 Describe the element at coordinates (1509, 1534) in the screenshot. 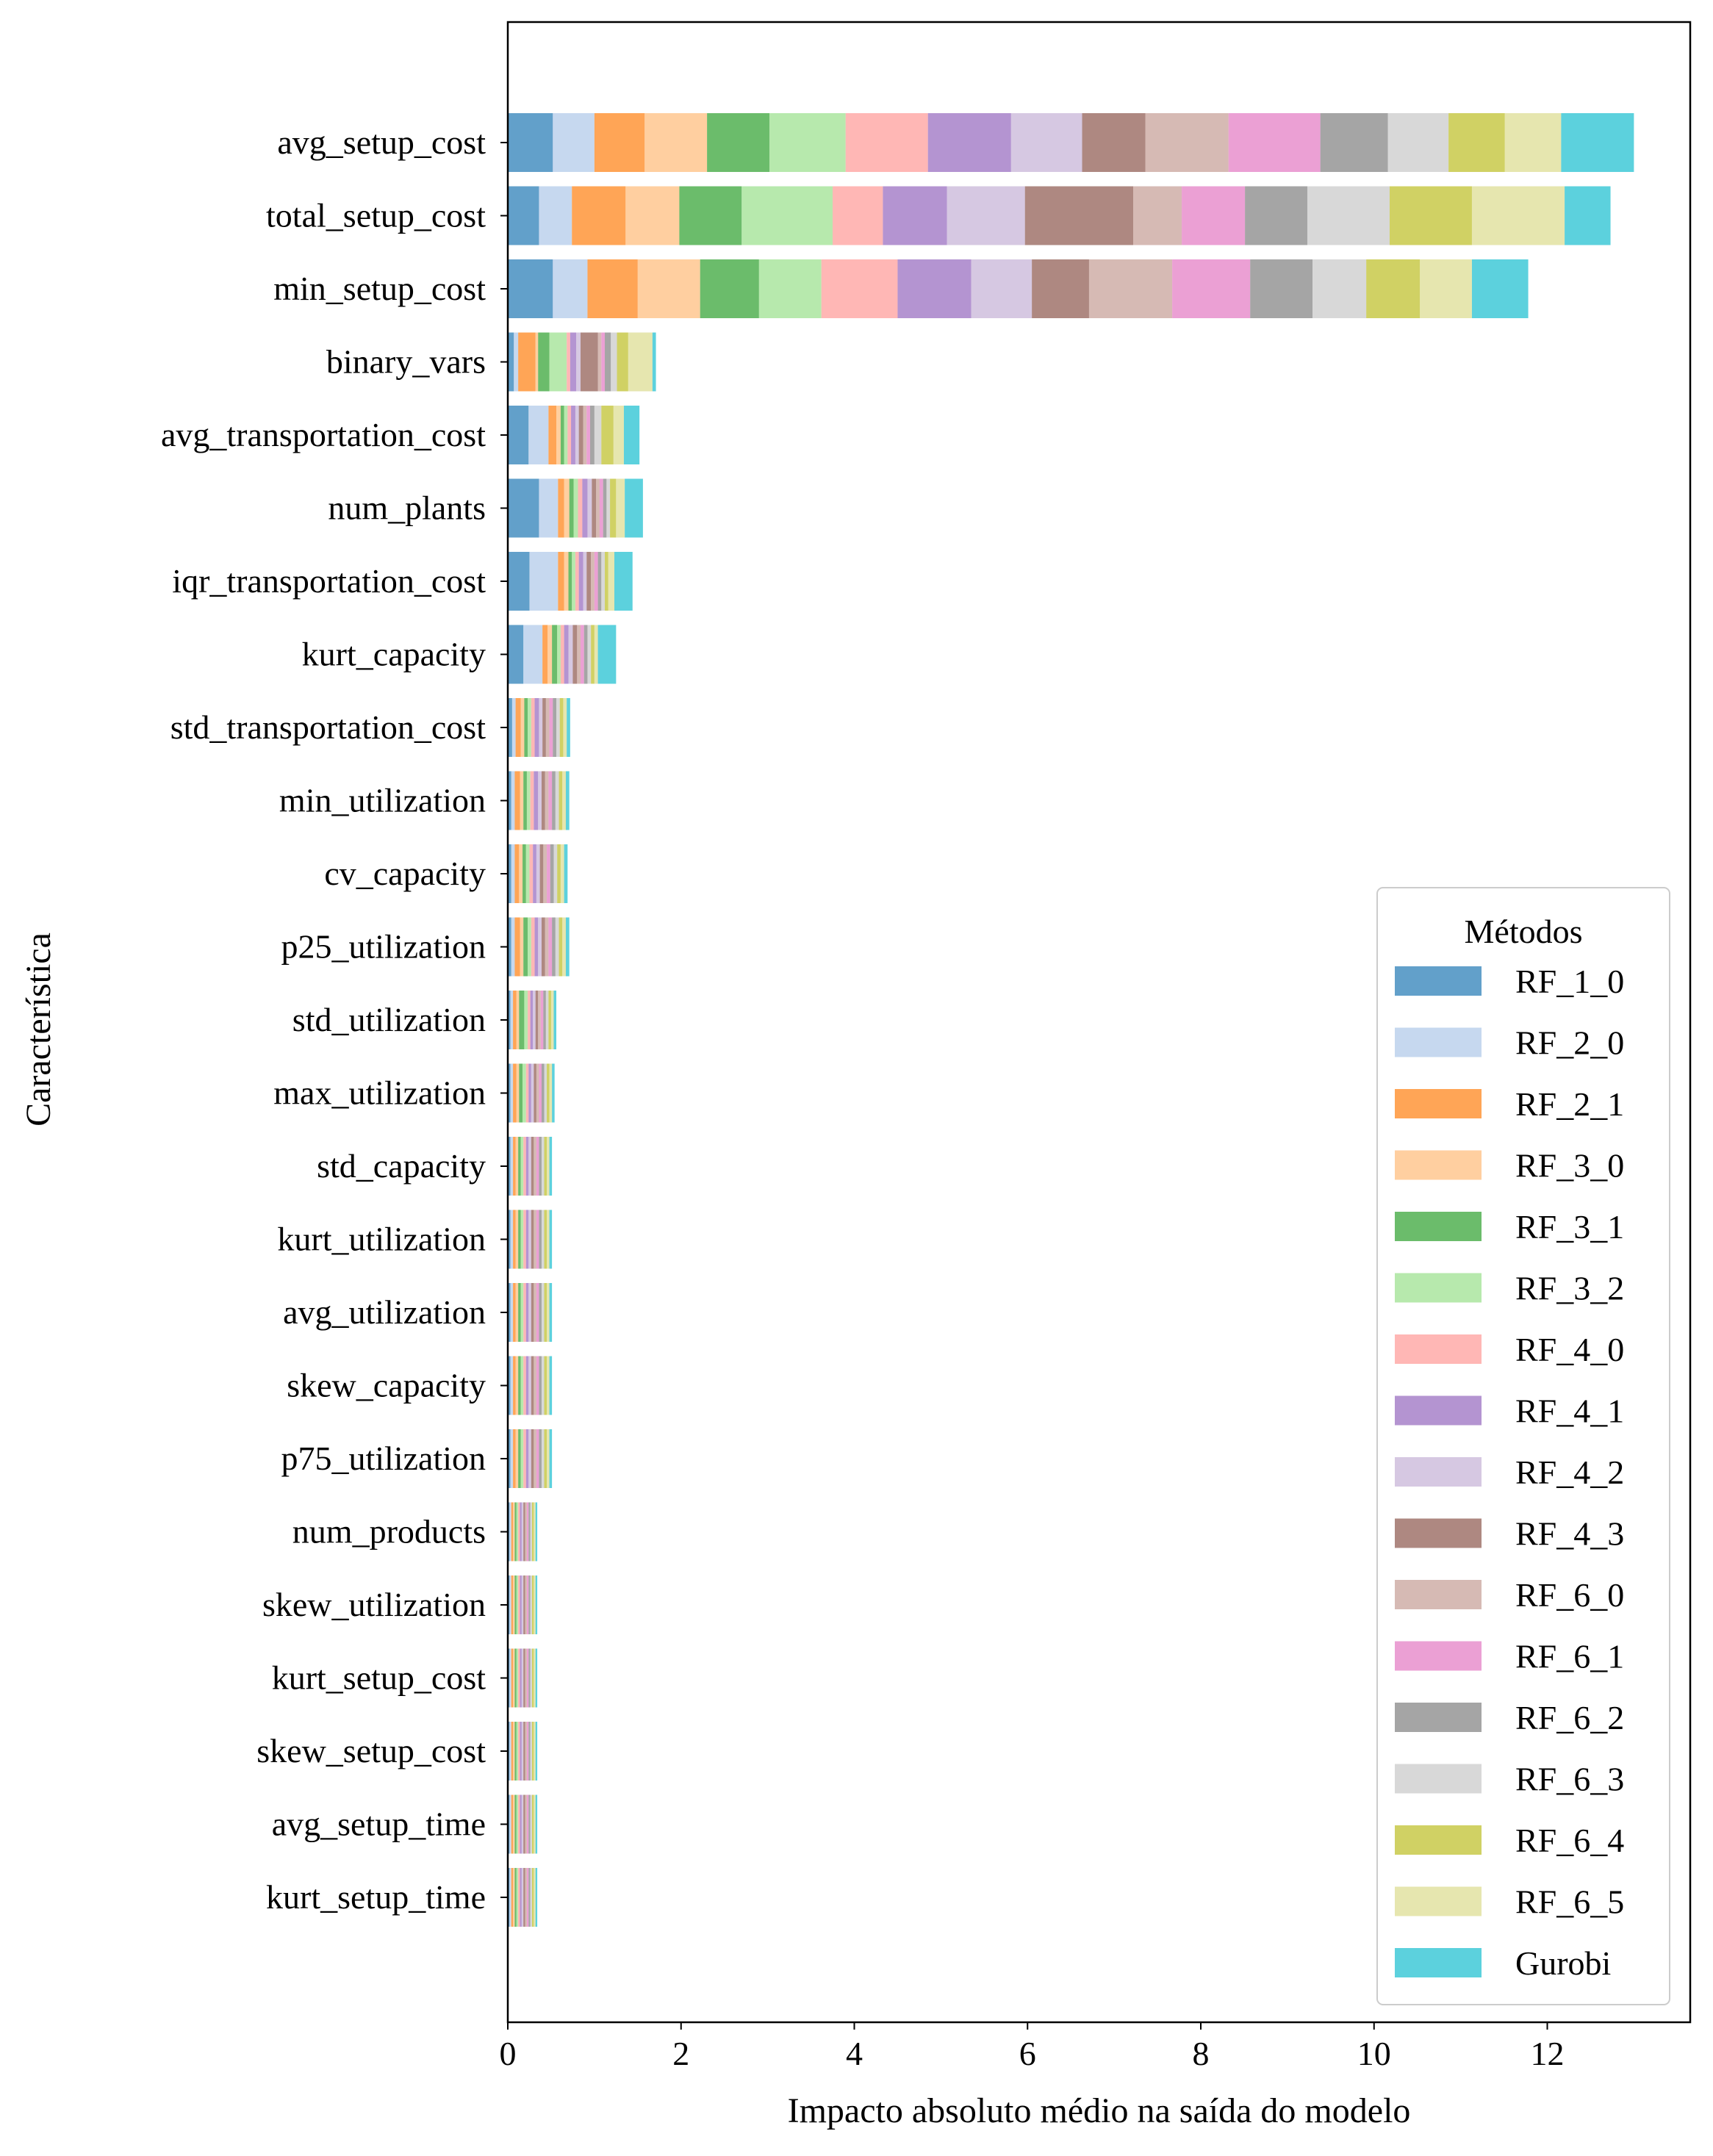

I see `legend-item-RF_4_3: RF_4_3` at that location.